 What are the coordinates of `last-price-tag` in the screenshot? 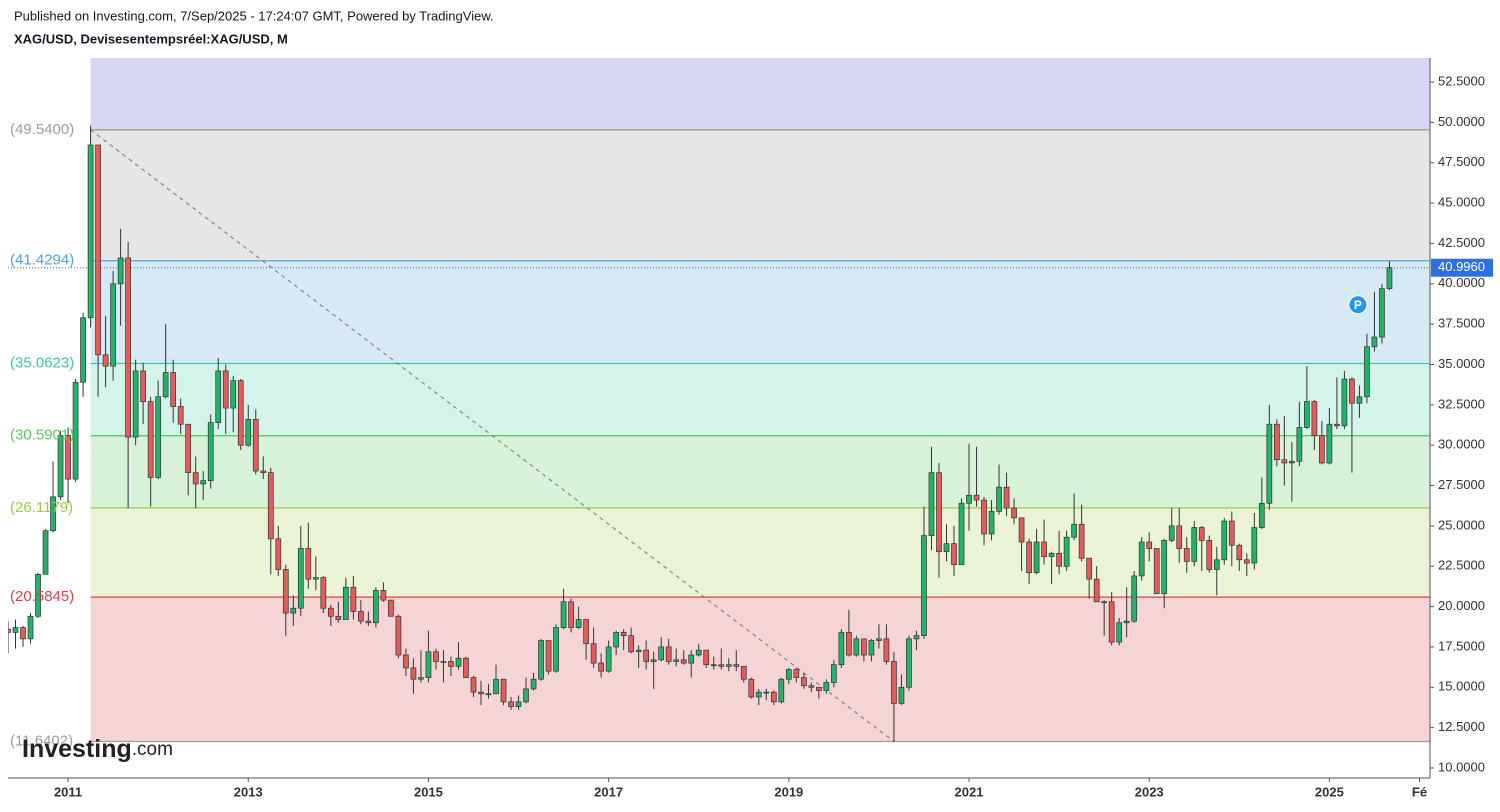 It's located at (1462, 267).